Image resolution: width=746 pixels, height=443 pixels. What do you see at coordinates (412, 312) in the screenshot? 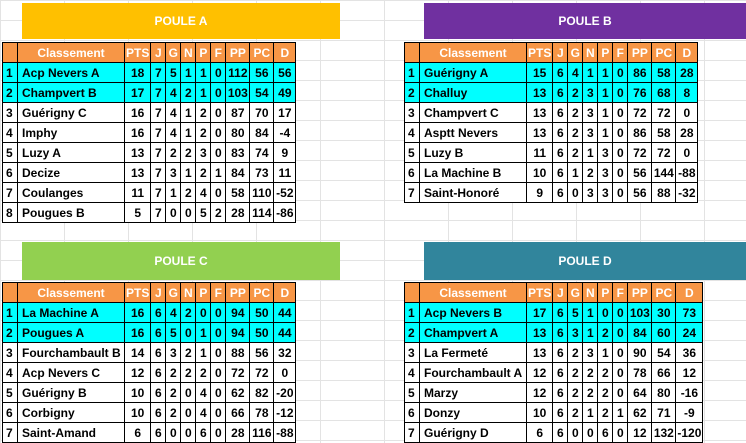
I see `rank-cell: 1` at bounding box center [412, 312].